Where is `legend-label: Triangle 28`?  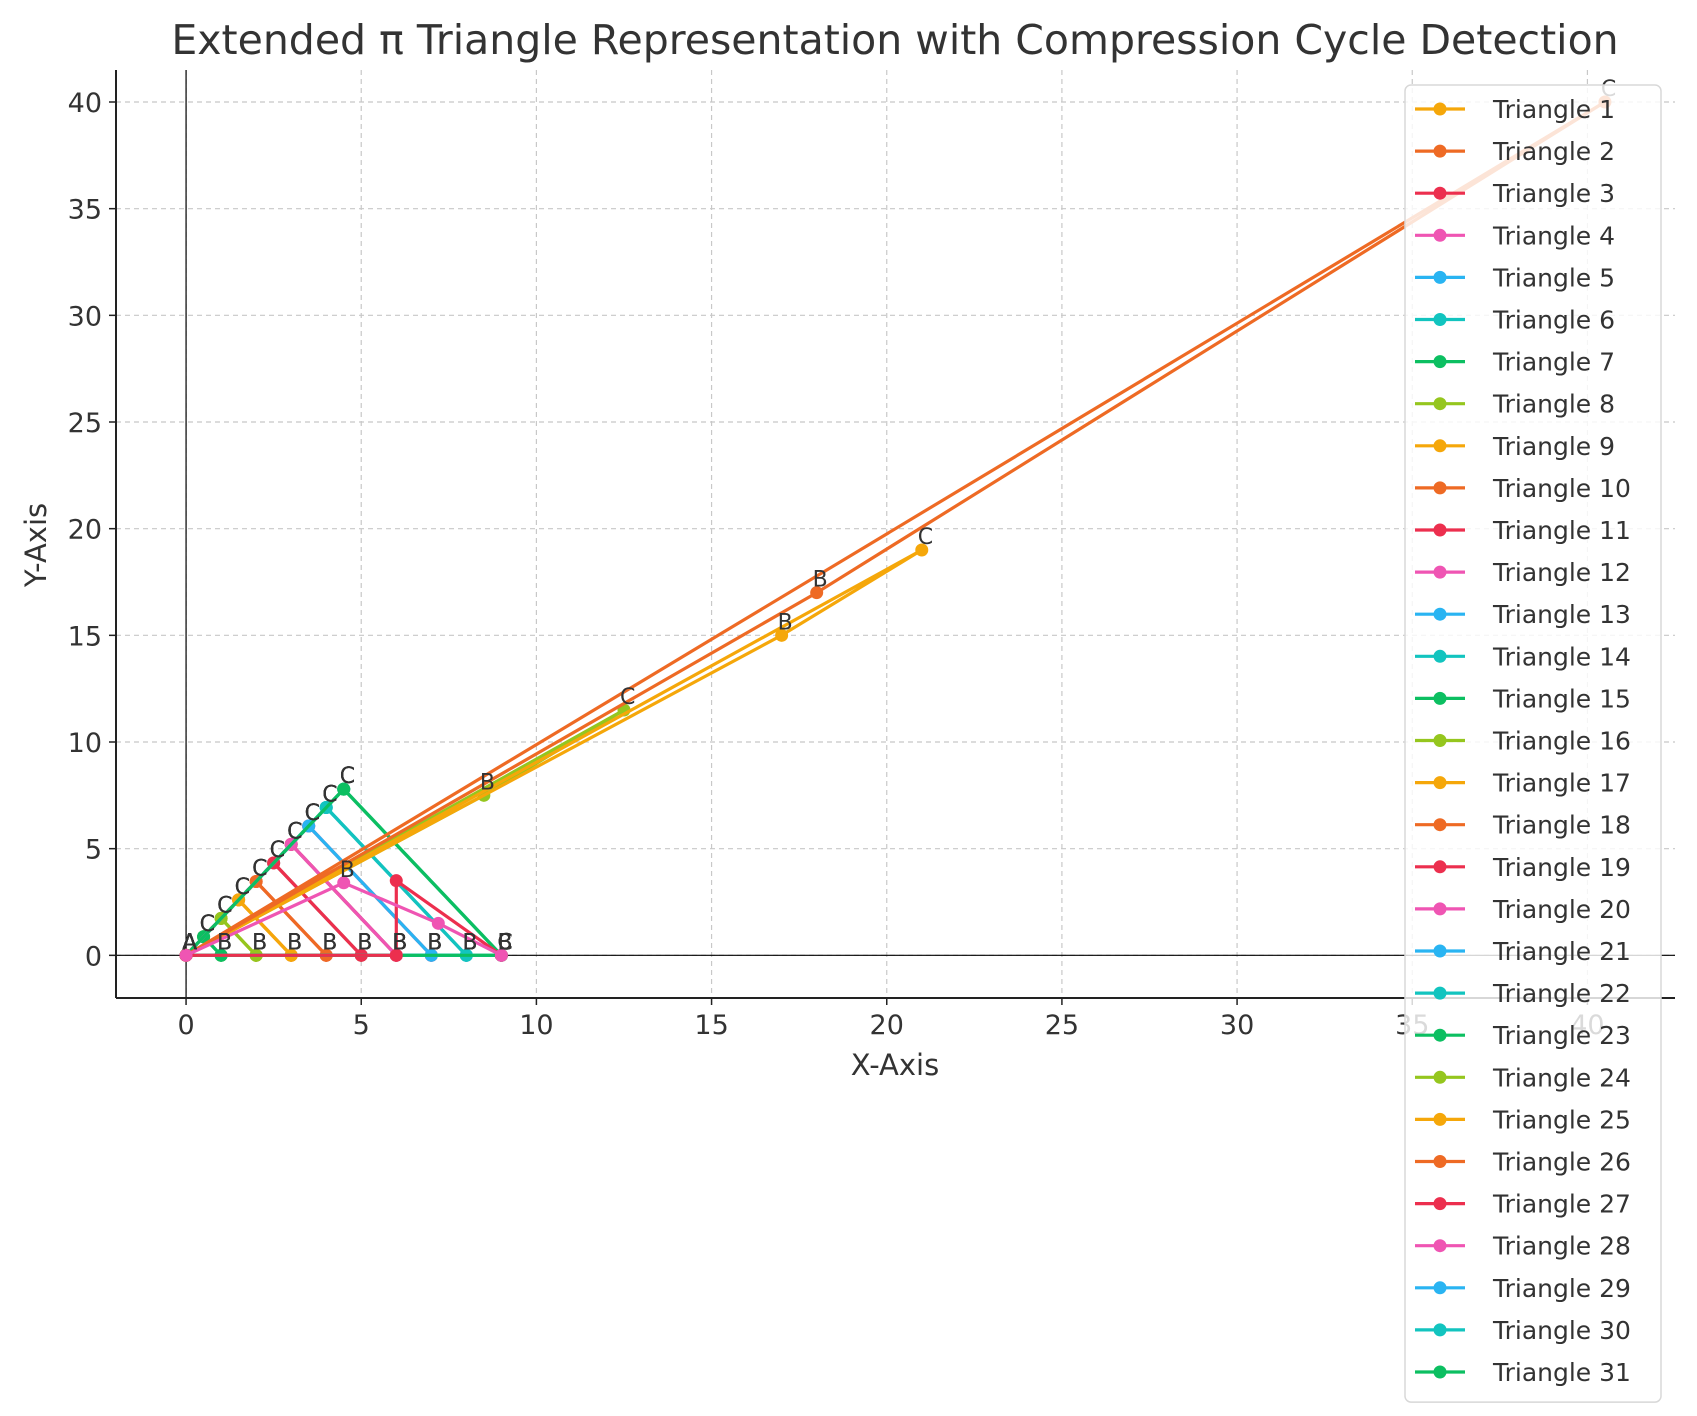
legend-label: Triangle 28 is located at coordinates (1561, 1246).